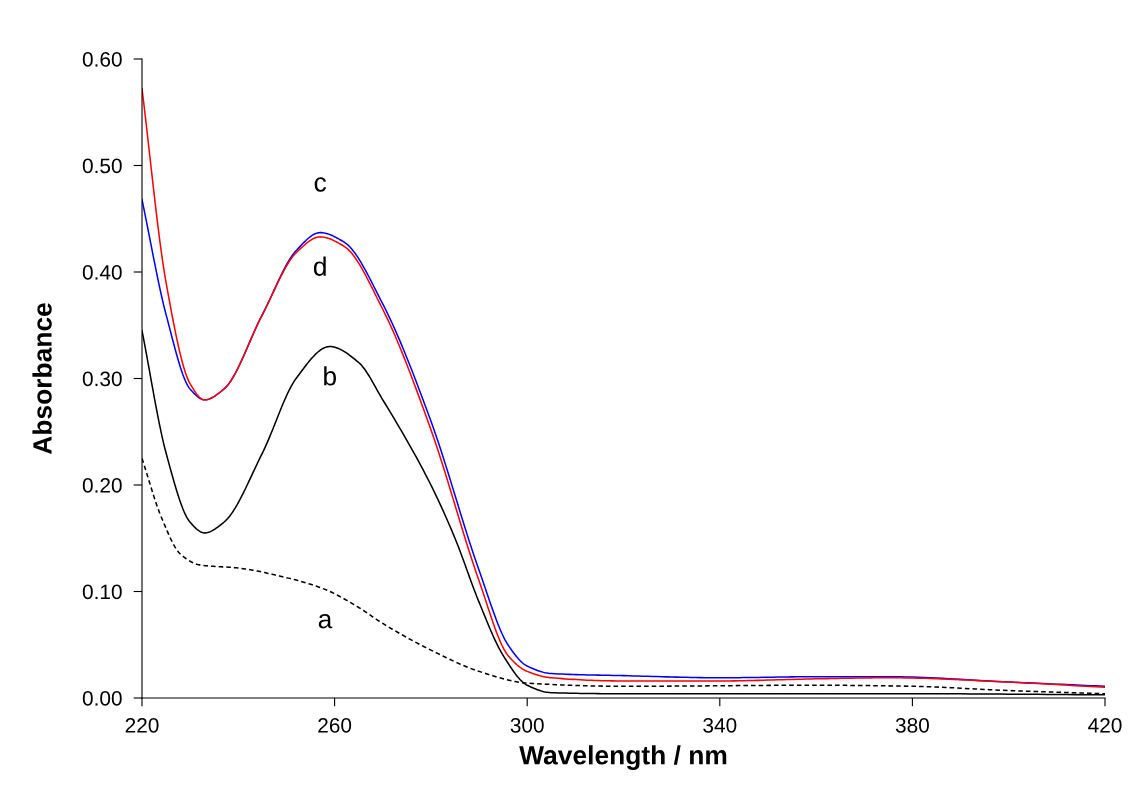  Describe the element at coordinates (720, 725) in the screenshot. I see `x-tick-label: 340` at that location.